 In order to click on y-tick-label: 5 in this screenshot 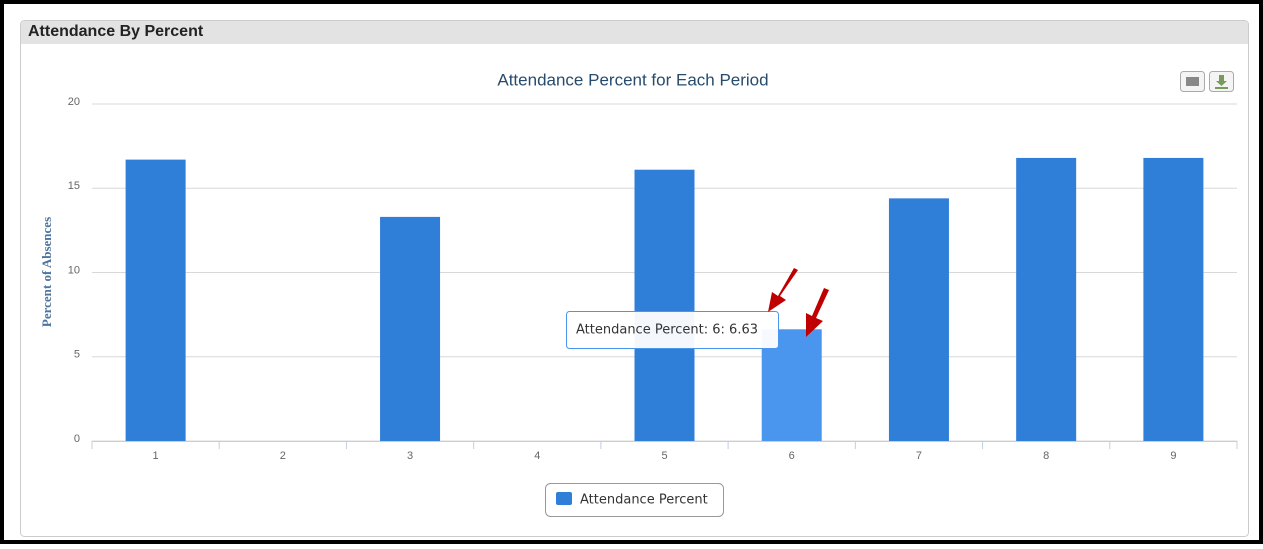, I will do `click(77, 355)`.